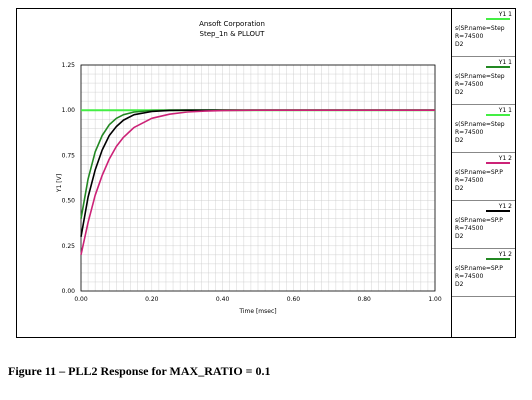  Describe the element at coordinates (223, 299) in the screenshot. I see `x-tick-label: 0.40` at that location.